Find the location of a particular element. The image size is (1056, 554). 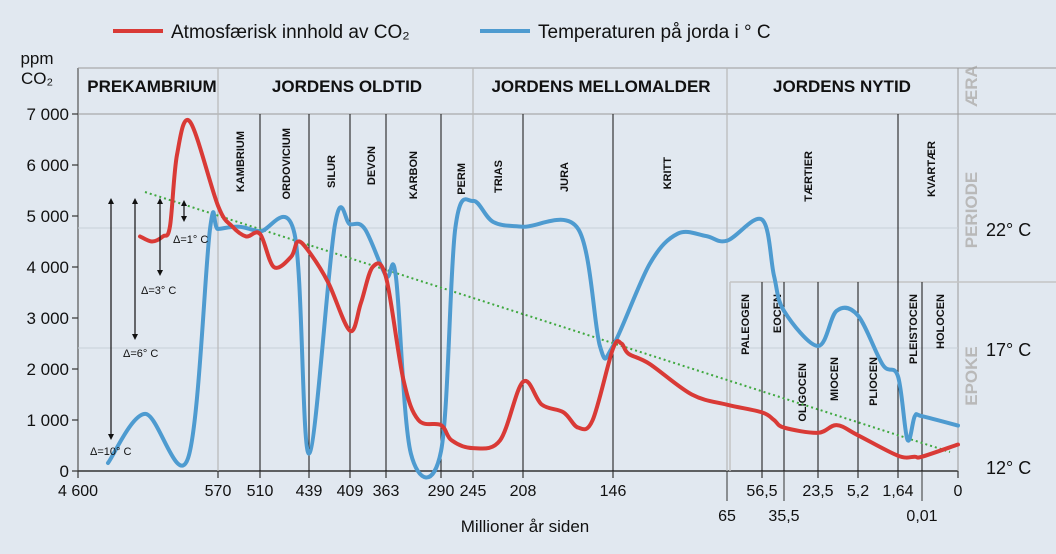

y-tick-label: 4 000 is located at coordinates (47, 267).